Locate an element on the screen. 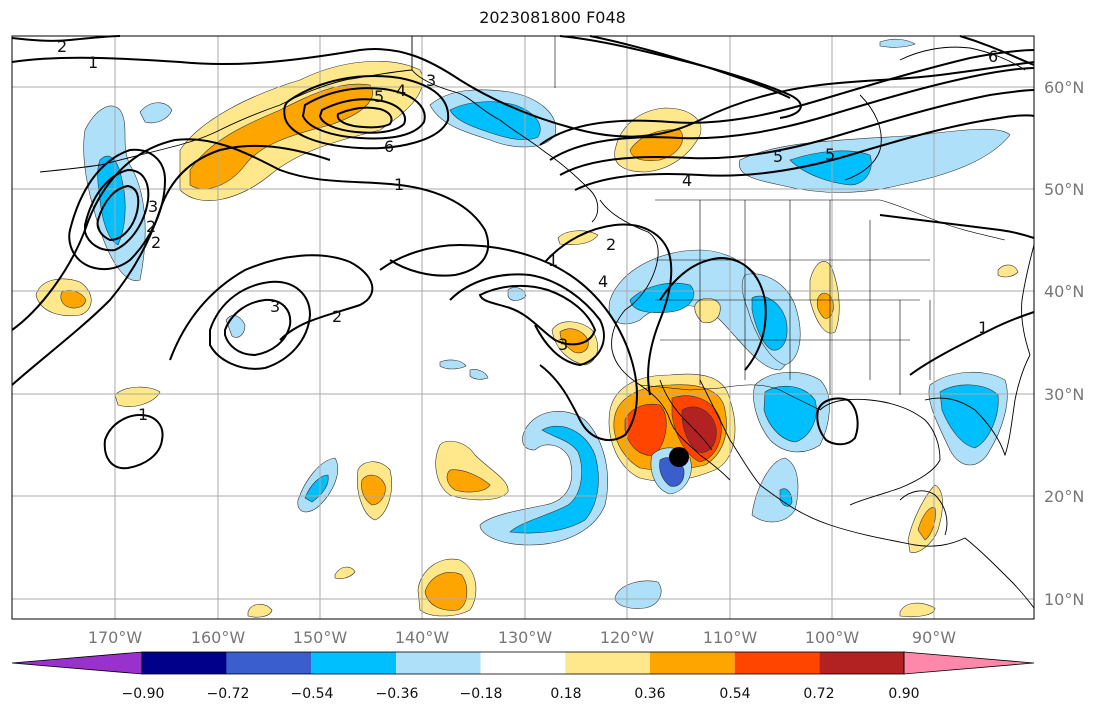 The width and height of the screenshot is (1105, 712). colorbar-tick-label: −0.36 is located at coordinates (397, 694).